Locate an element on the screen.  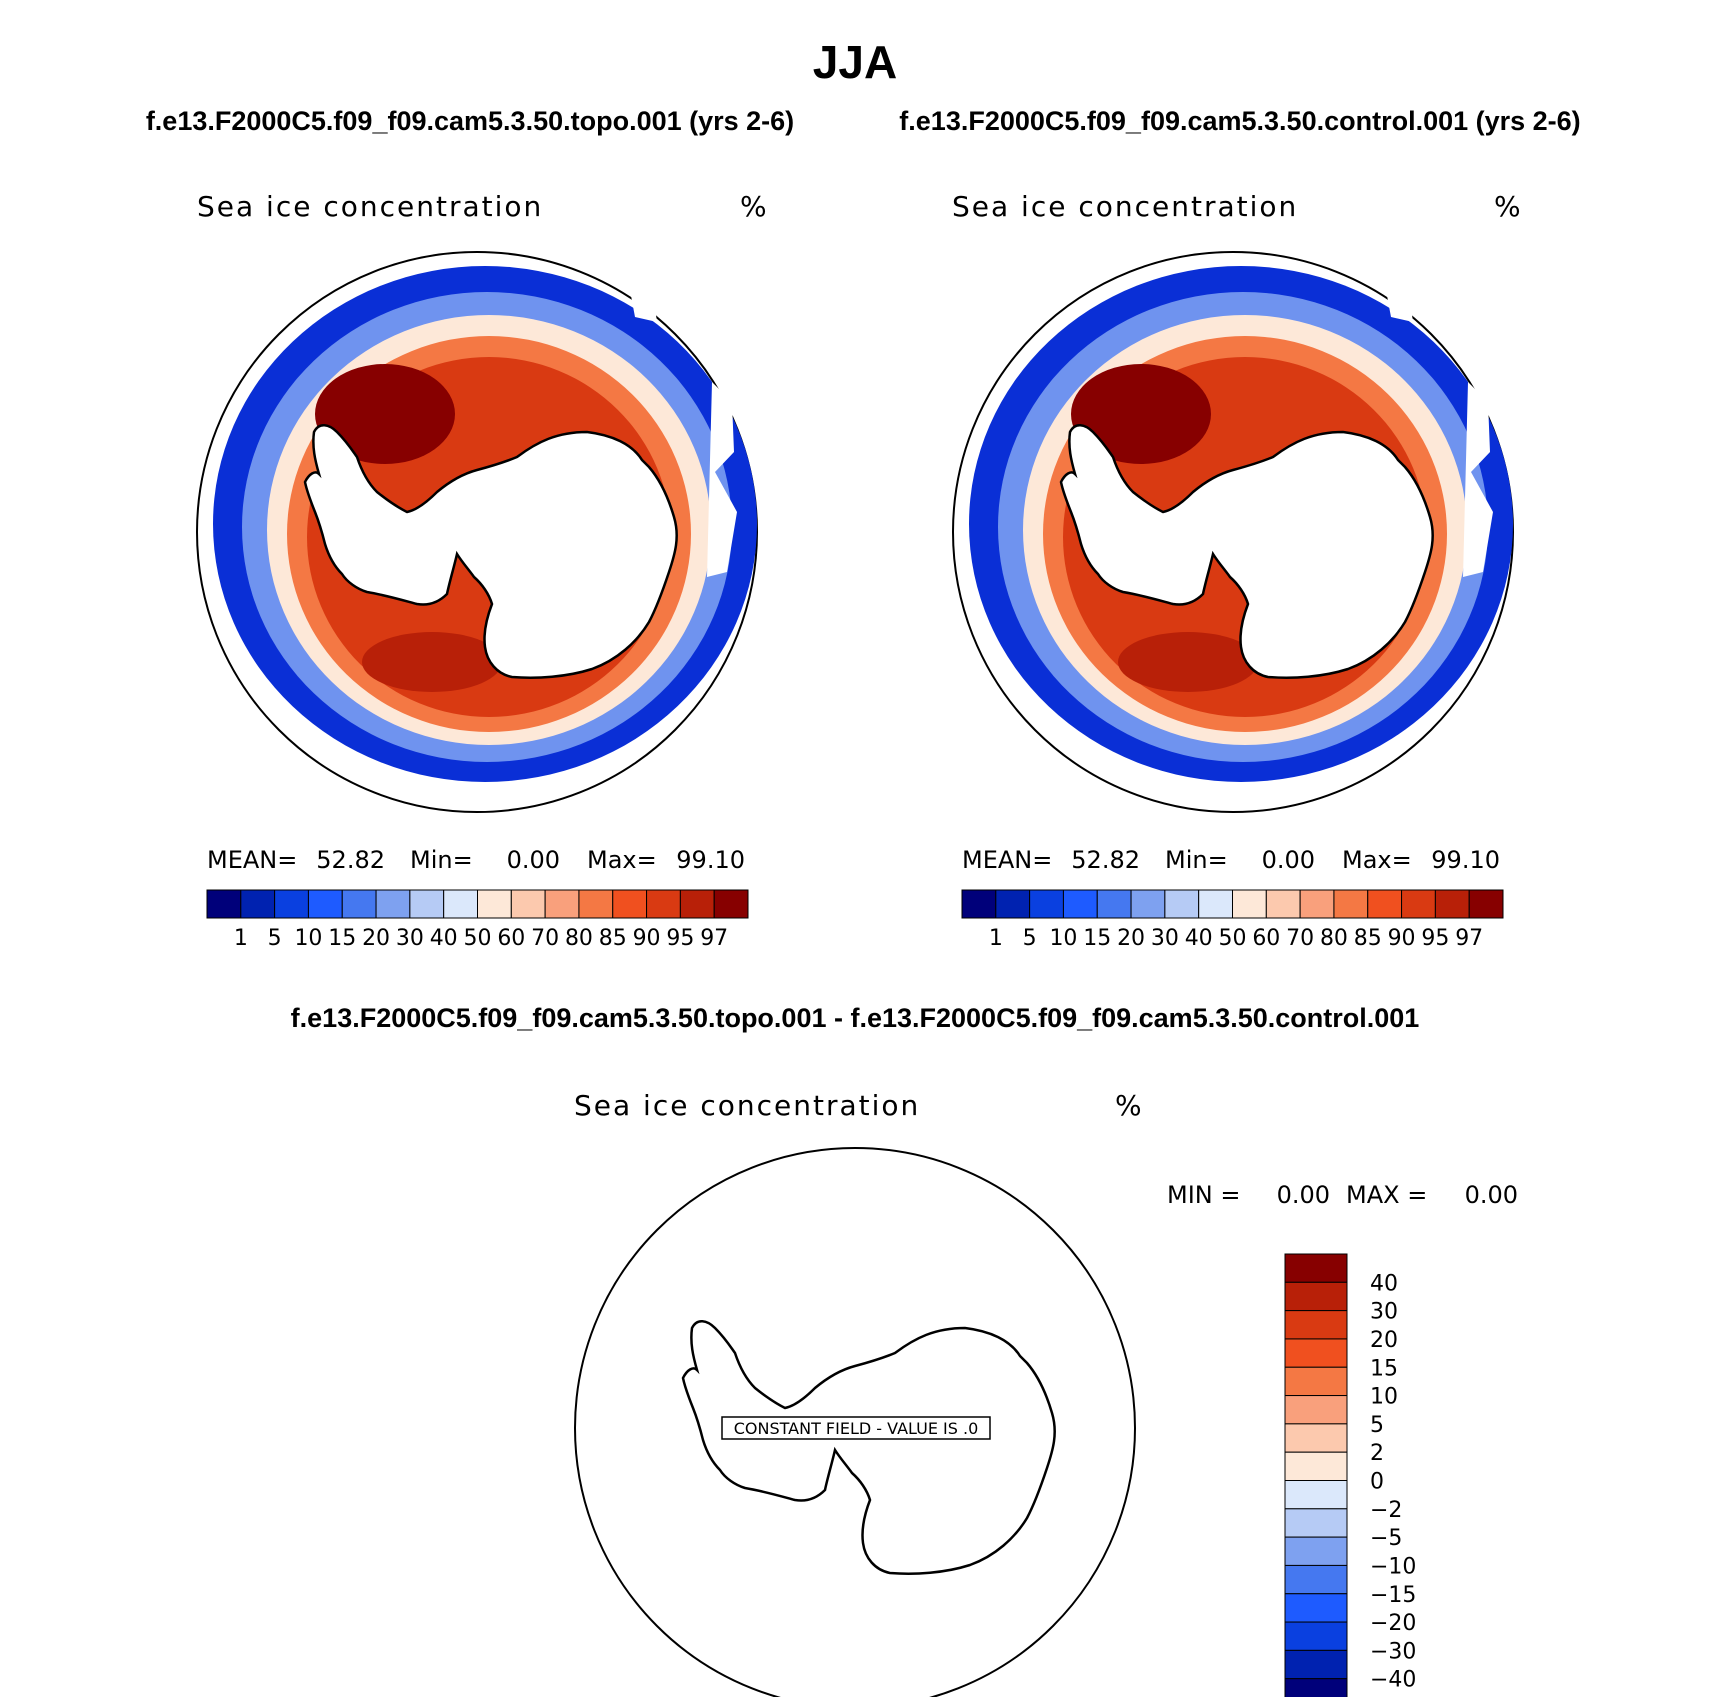
min-label: MIN = is located at coordinates (1203, 1195).